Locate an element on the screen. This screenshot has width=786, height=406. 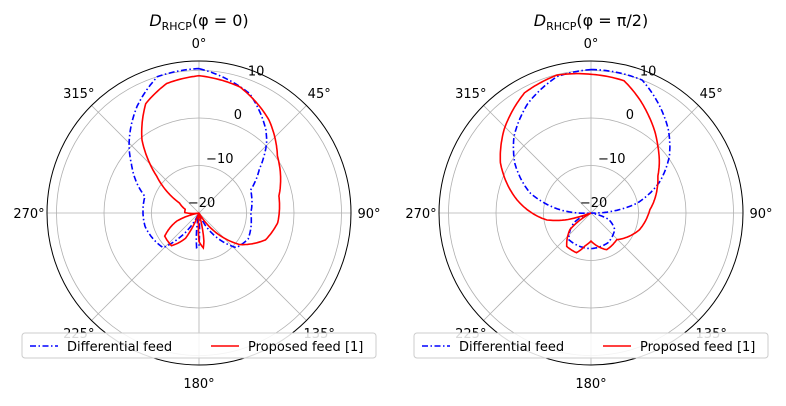
title-argument: (φ = 0) is located at coordinates (220, 20).